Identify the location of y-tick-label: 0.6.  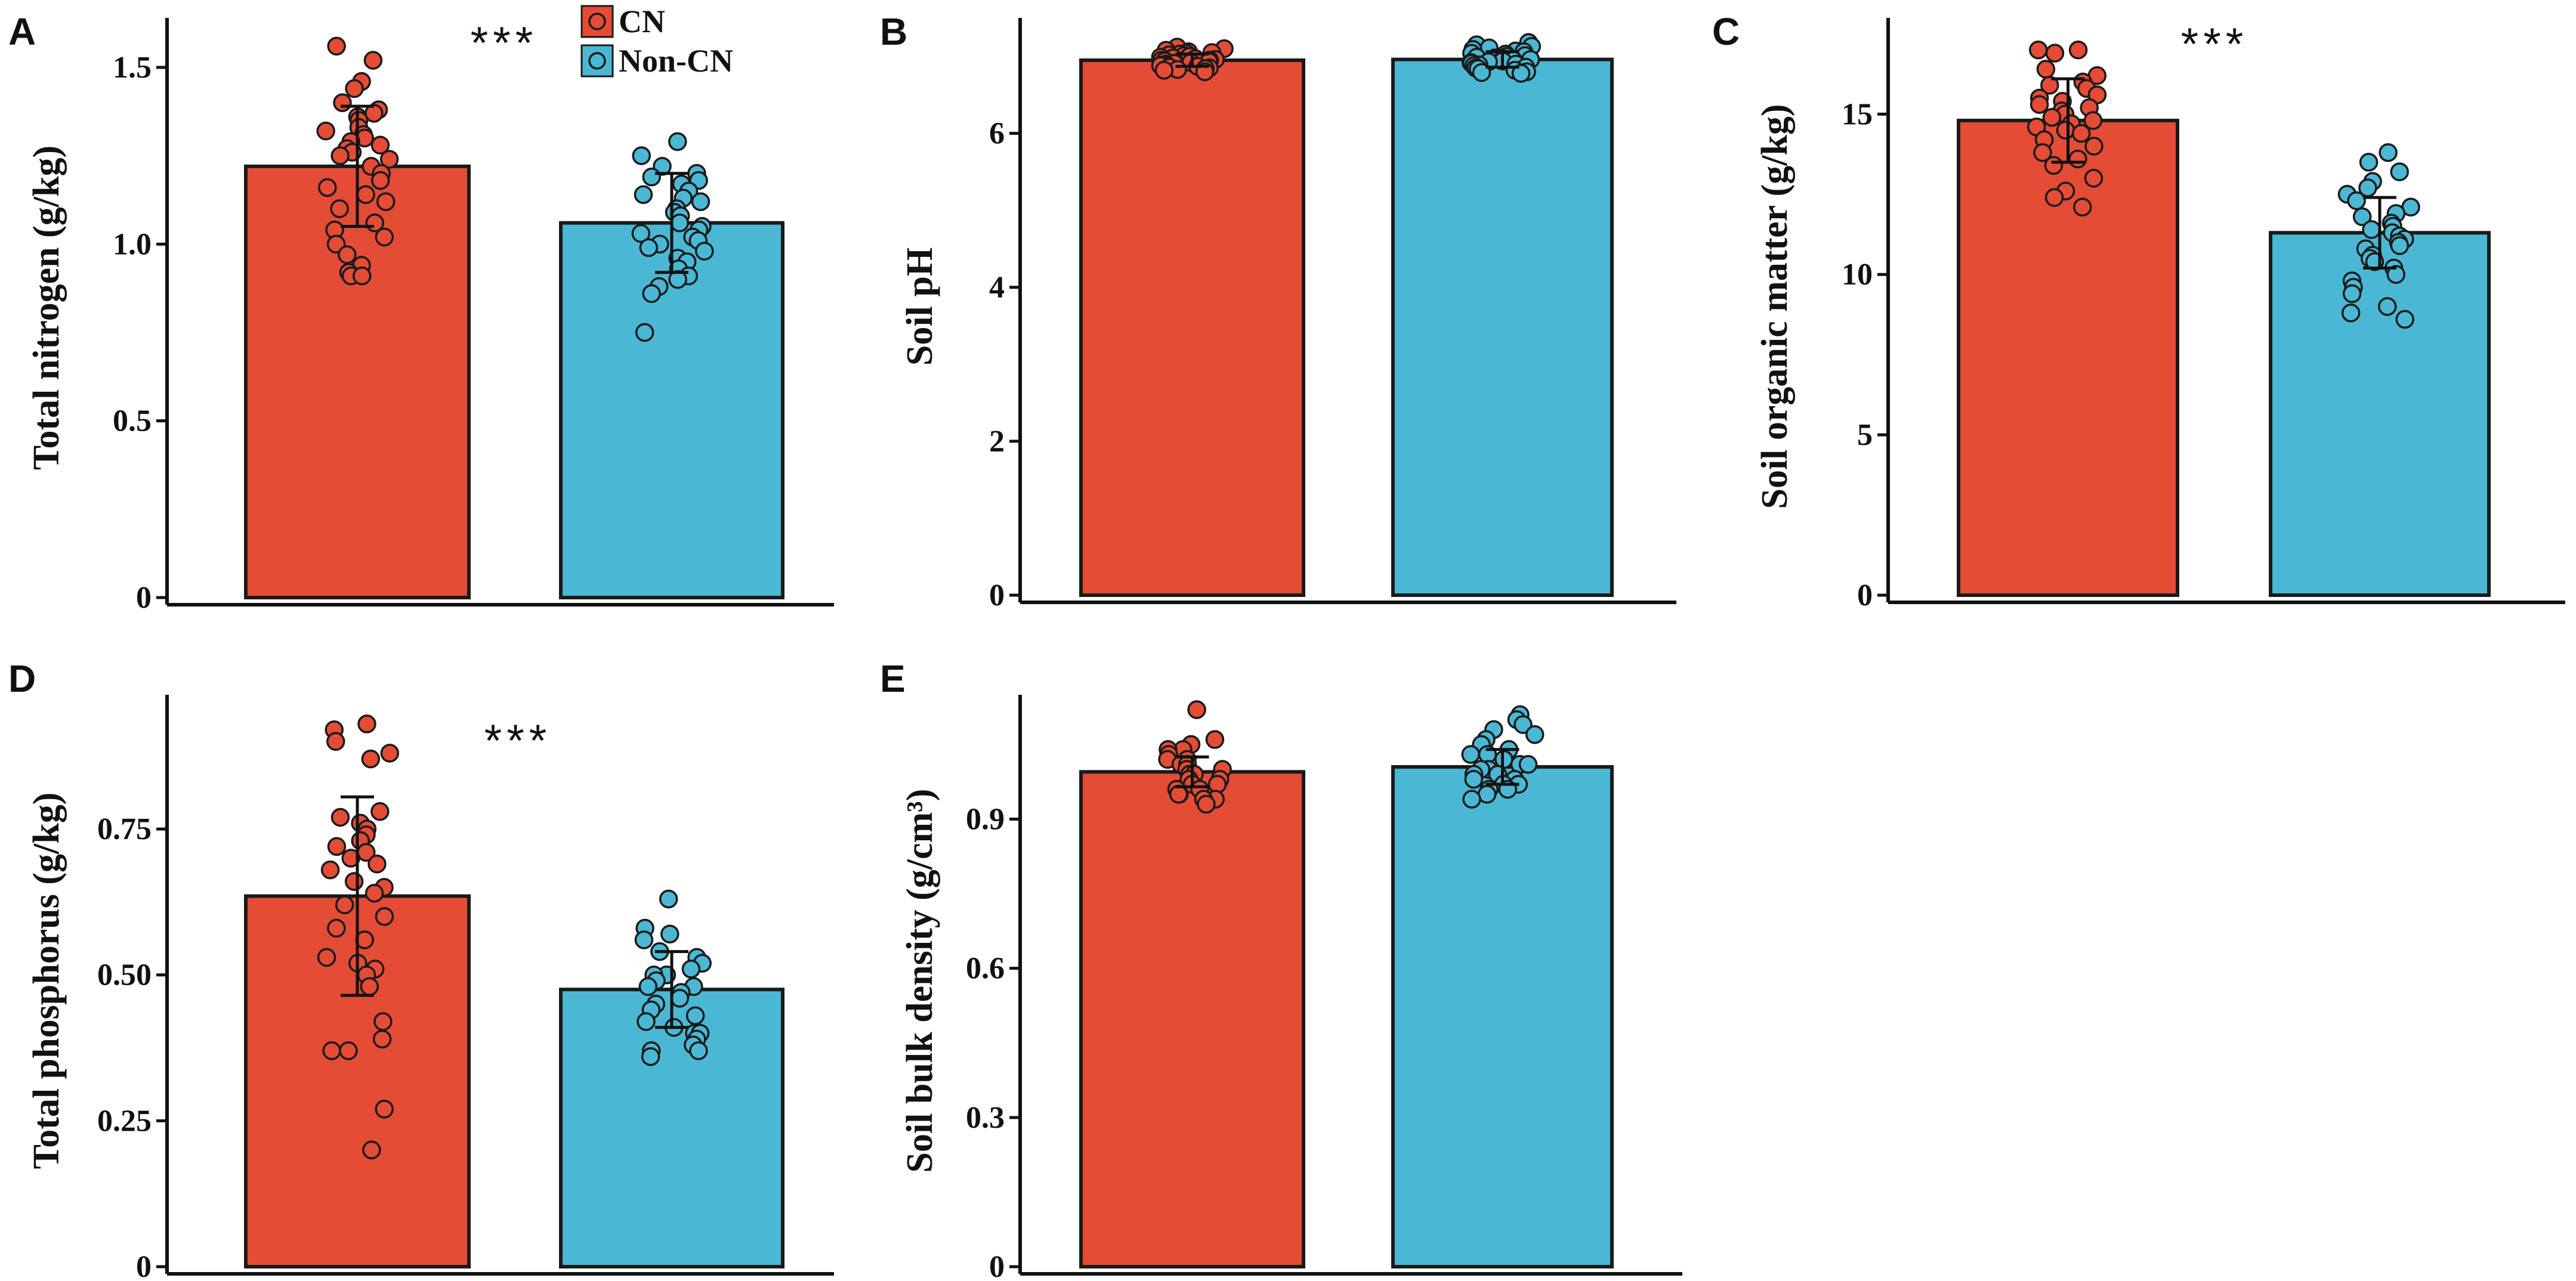
(985, 969).